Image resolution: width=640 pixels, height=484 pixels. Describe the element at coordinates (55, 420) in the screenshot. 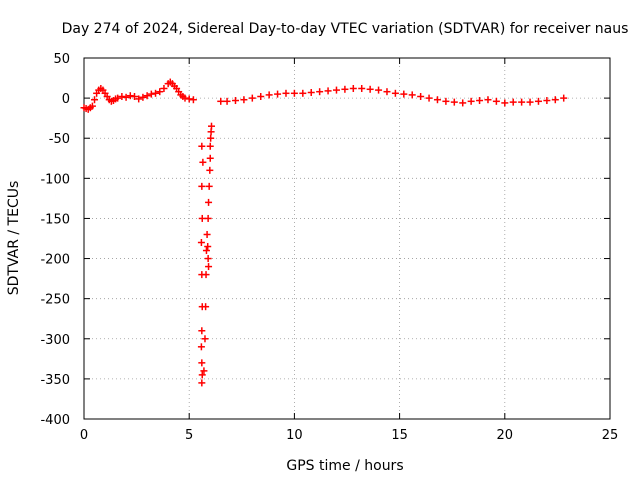

I see `y-tick-label: -400` at that location.